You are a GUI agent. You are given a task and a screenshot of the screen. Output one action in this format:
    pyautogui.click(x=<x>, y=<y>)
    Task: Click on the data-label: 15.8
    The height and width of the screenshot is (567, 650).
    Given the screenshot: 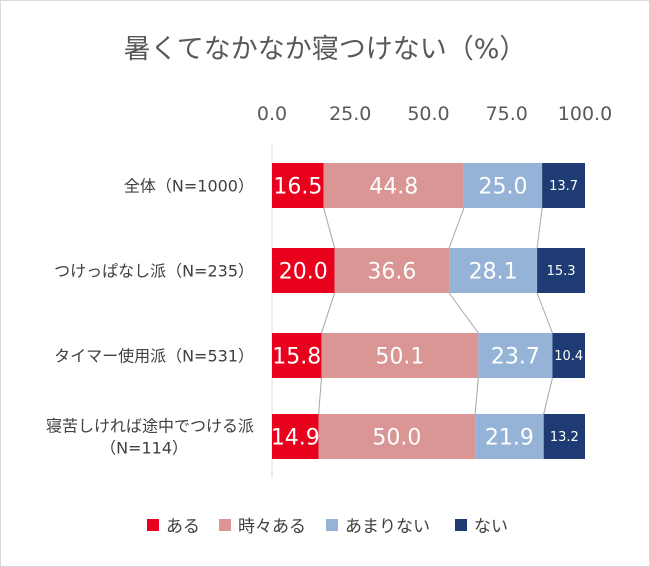 What is the action you would take?
    pyautogui.click(x=296, y=356)
    